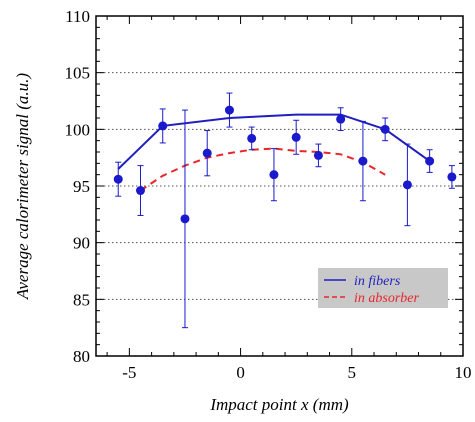 The height and width of the screenshot is (422, 475). Describe the element at coordinates (352, 372) in the screenshot. I see `x-tick-label: 5` at that location.